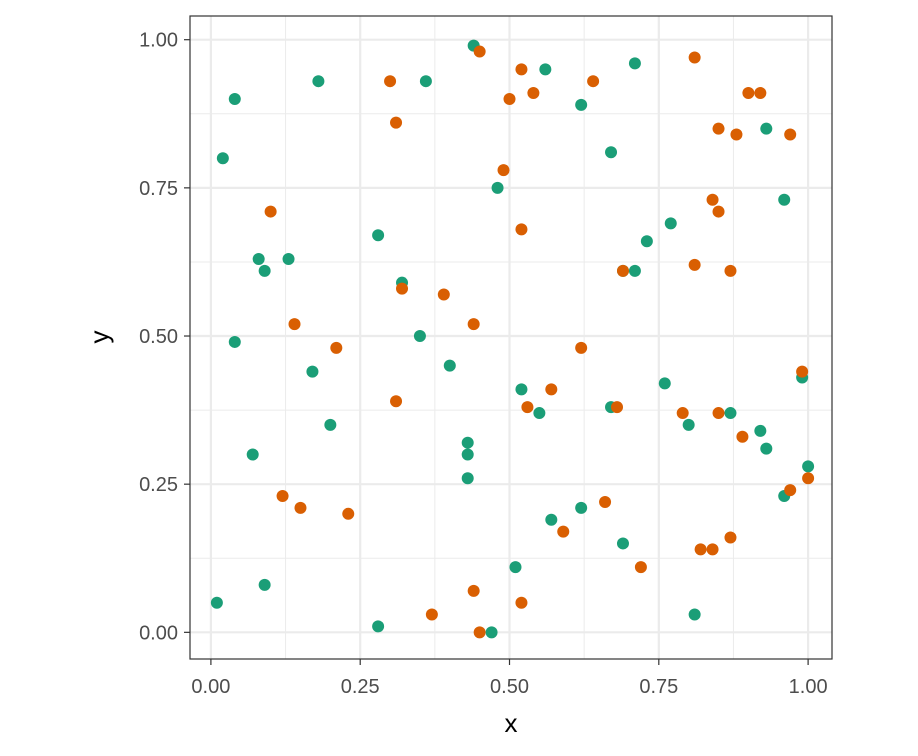  Describe the element at coordinates (158, 633) in the screenshot. I see `y-tick-label: 0.00` at that location.